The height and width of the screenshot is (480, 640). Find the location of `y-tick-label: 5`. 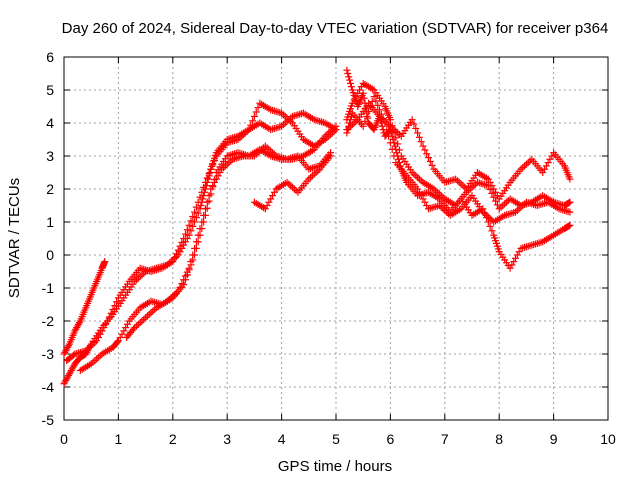

y-tick-label: 5 is located at coordinates (50, 90).